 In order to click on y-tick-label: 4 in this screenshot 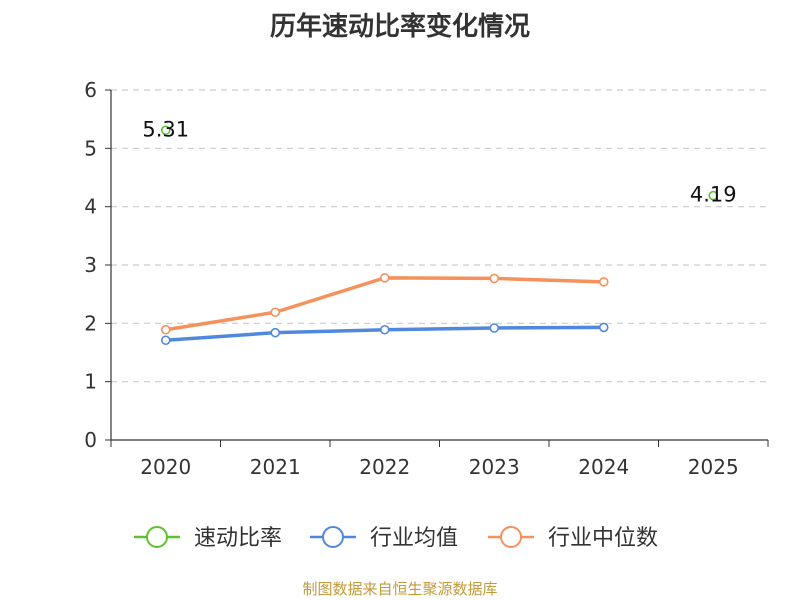, I will do `click(90, 207)`.